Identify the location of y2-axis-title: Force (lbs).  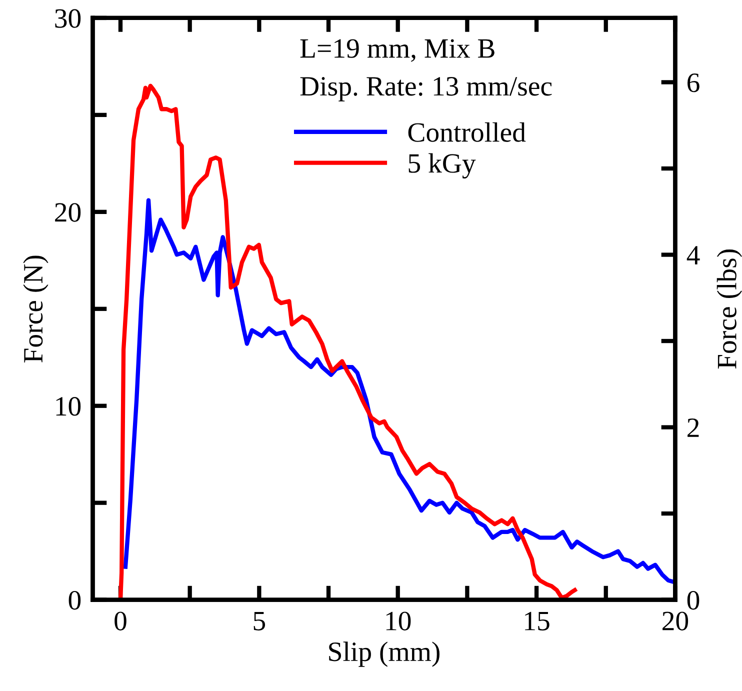
(729, 309).